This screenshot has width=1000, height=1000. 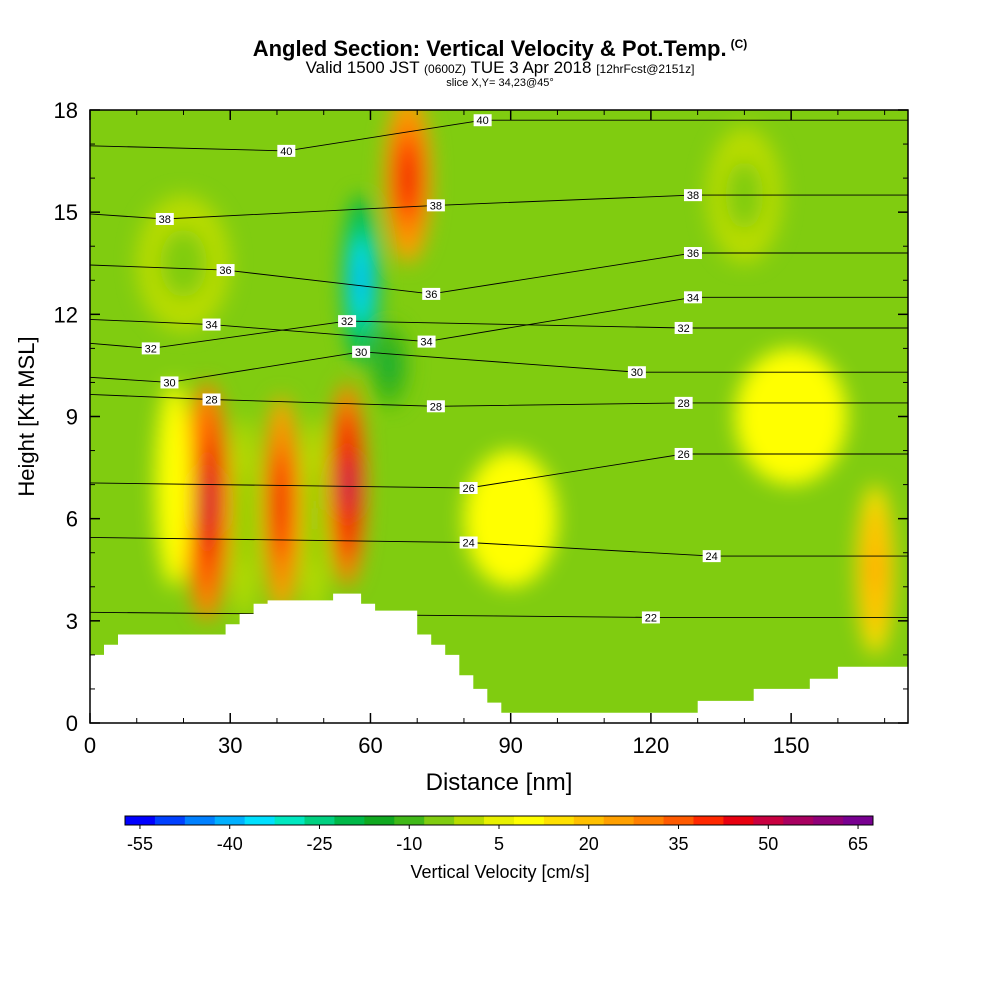 I want to click on isentrope-label: 26, so click(x=468, y=489).